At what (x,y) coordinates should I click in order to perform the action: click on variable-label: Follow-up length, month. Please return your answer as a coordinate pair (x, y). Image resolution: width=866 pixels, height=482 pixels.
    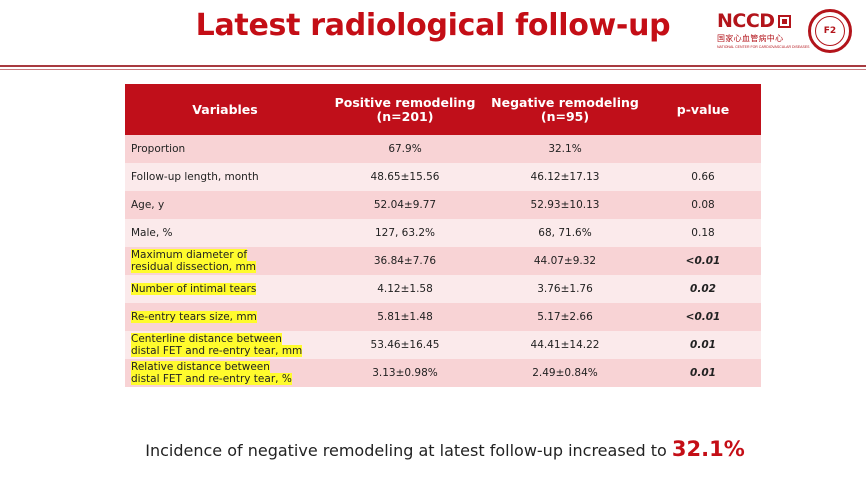
    Looking at the image, I should click on (195, 177).